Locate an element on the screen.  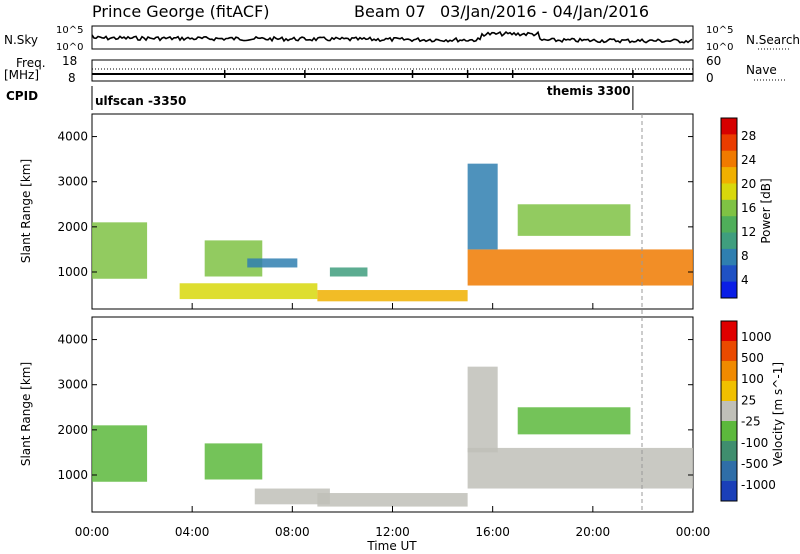
velocity-colorbar-tick-0: 1000 is located at coordinates (756, 337).